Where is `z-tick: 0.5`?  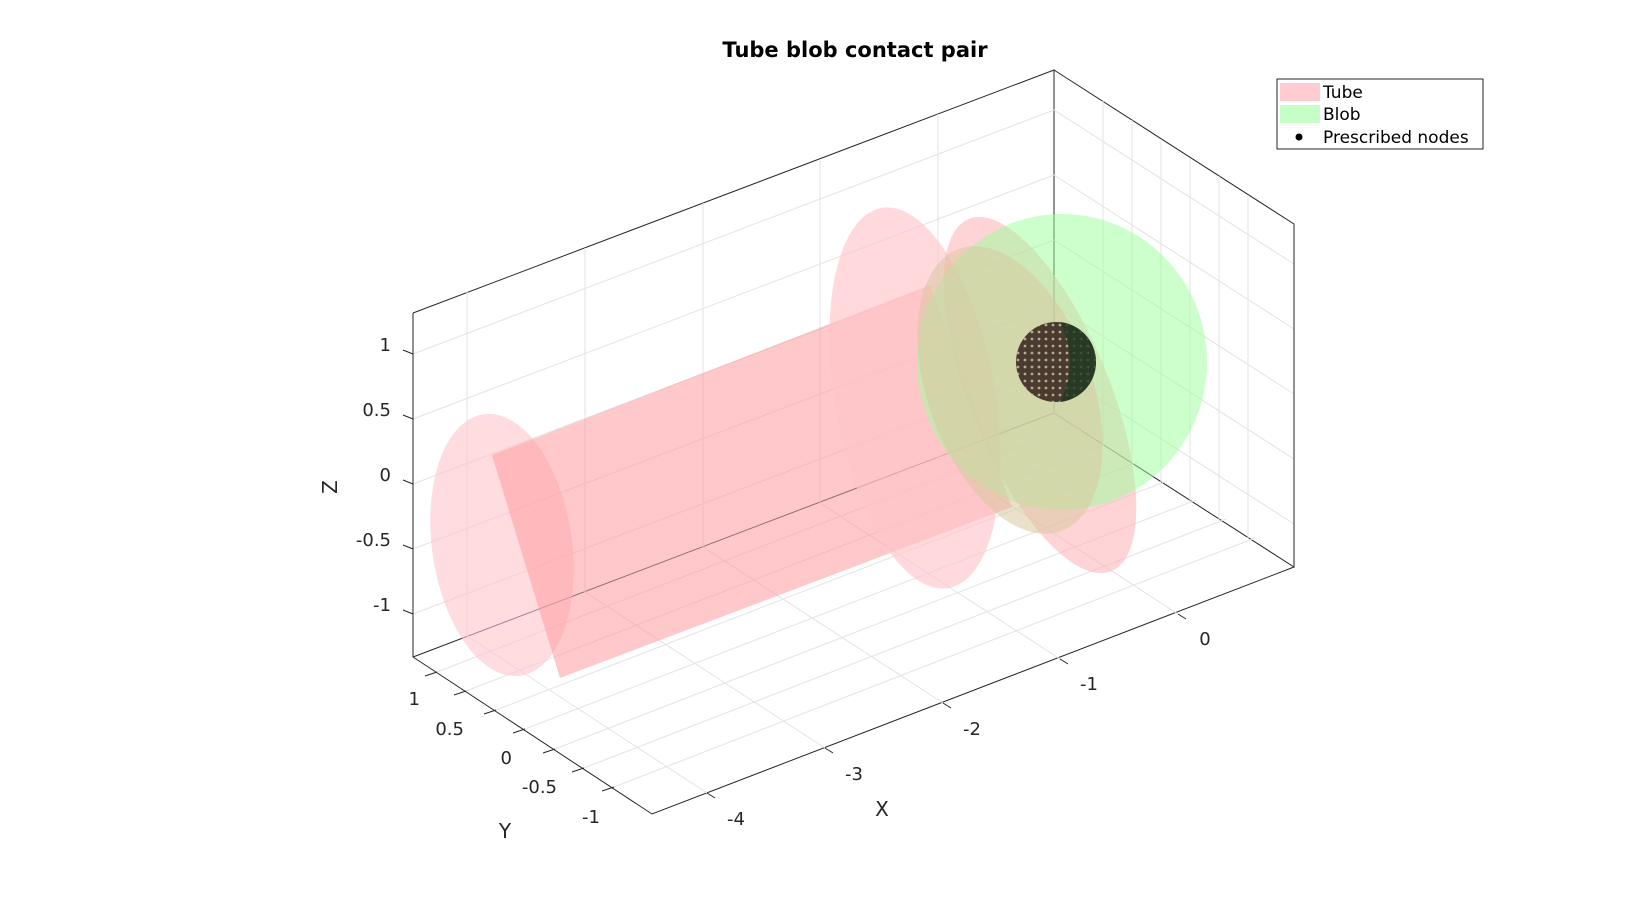
z-tick: 0.5 is located at coordinates (376, 410).